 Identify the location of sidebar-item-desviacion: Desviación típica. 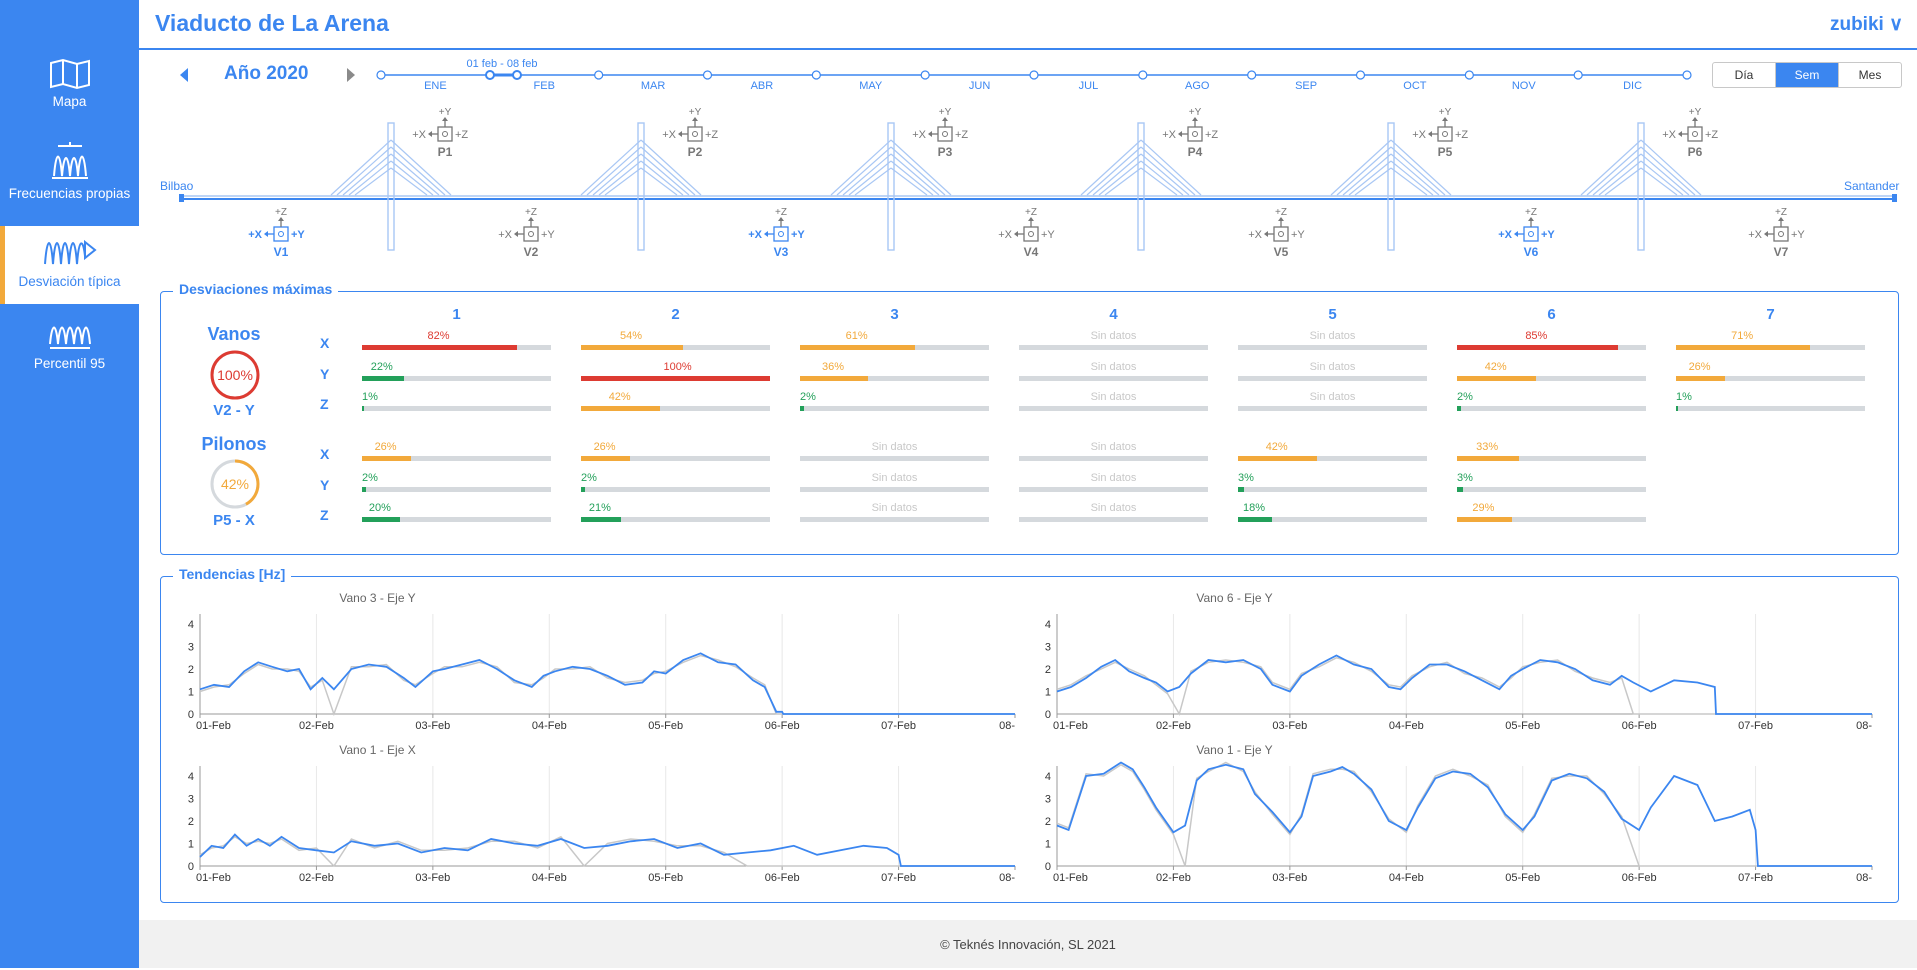
(69, 265).